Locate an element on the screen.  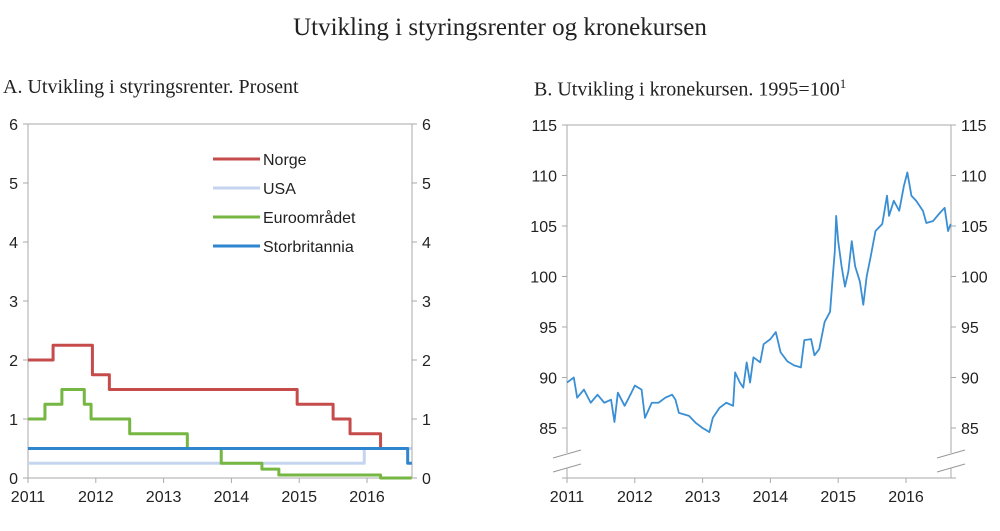
y-tick-label: 115 is located at coordinates (544, 126).